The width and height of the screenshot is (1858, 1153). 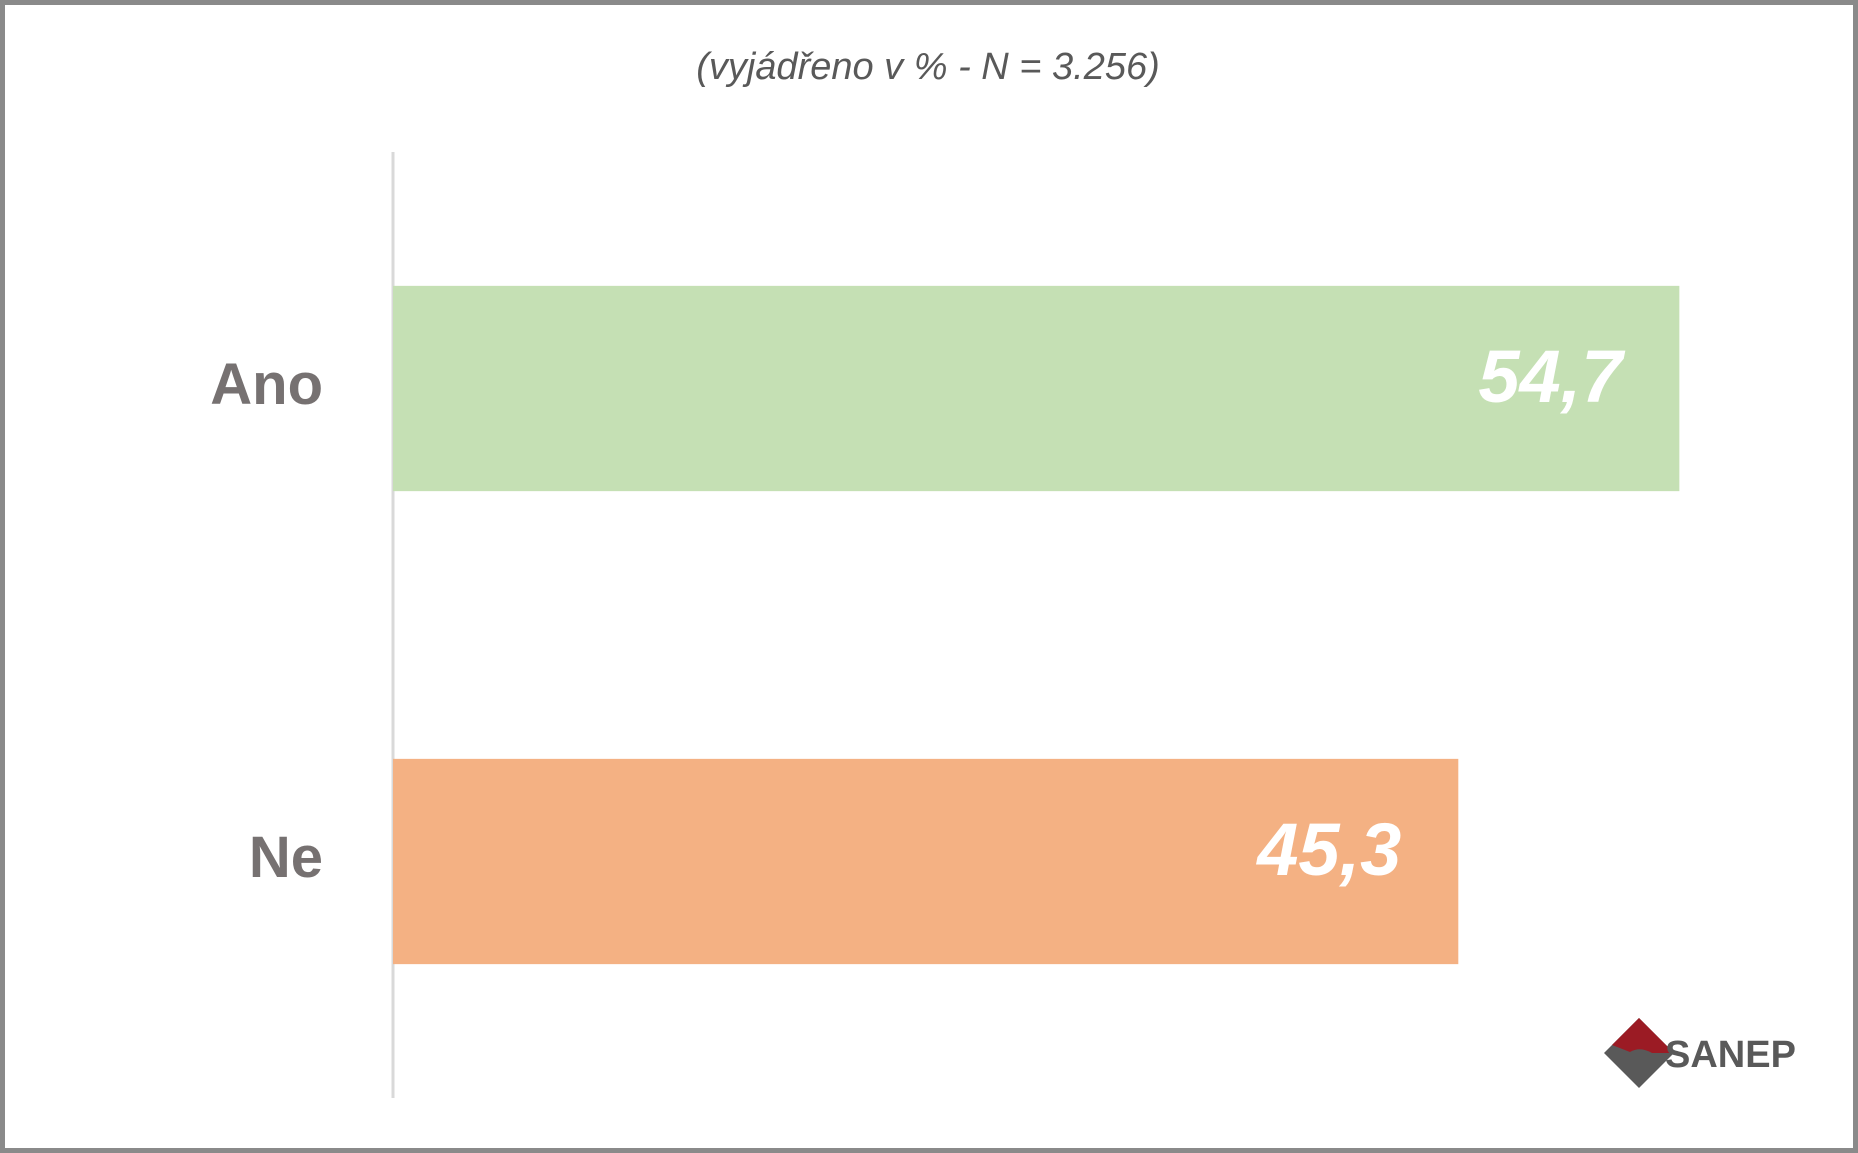 What do you see at coordinates (928, 67) in the screenshot?
I see `chart-subtitle: (vyjádřeno v % - N = 3.256)` at bounding box center [928, 67].